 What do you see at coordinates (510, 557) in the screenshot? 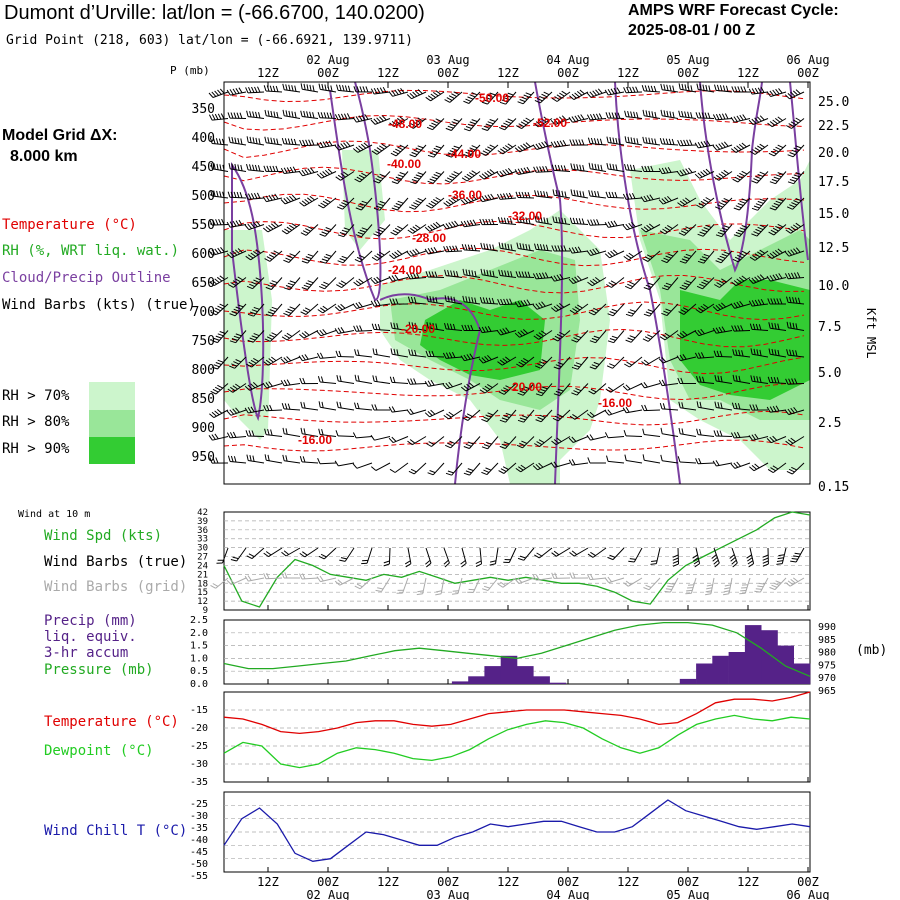
I see `wind10m-barbs-true` at bounding box center [510, 557].